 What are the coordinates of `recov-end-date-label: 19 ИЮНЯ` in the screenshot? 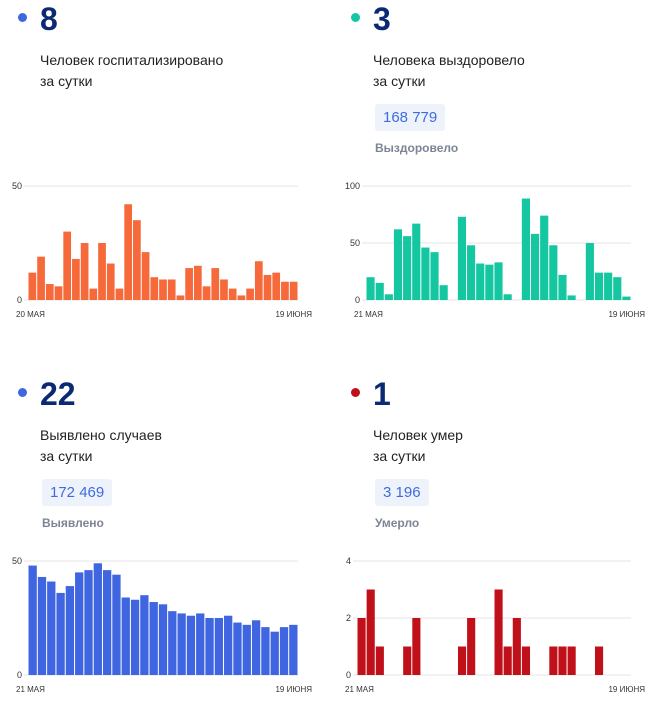 It's located at (626, 314).